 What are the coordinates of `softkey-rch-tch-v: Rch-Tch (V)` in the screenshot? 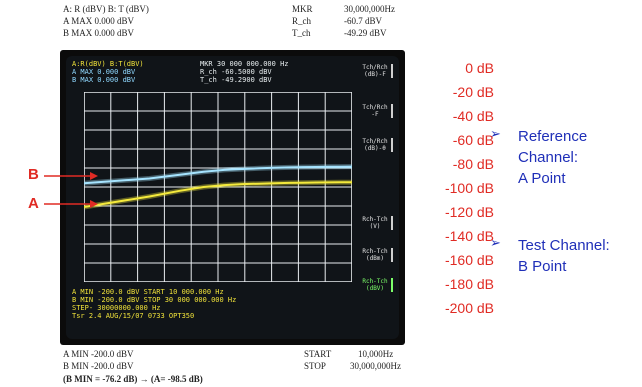 It's located at (377, 223).